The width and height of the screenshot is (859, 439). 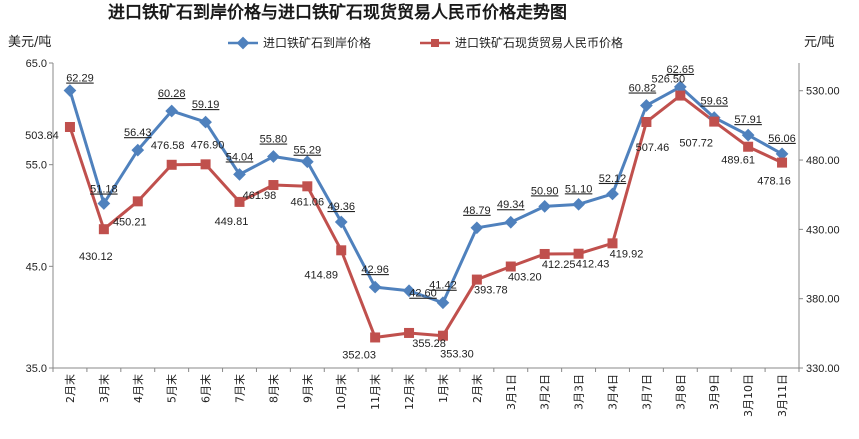 What do you see at coordinates (559, 265) in the screenshot?
I see `rmb-price-label: 412.25` at bounding box center [559, 265].